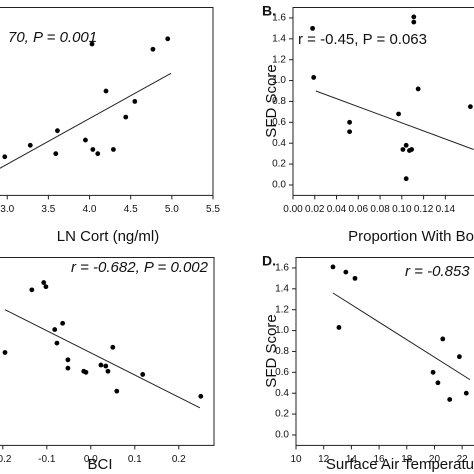  What do you see at coordinates (213, 209) in the screenshot?
I see `x-tick-label: 5.5` at bounding box center [213, 209].